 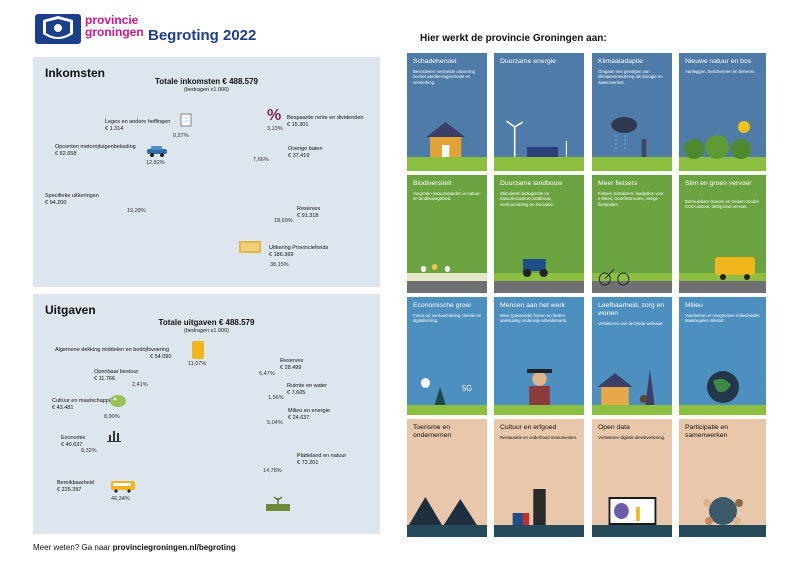 What do you see at coordinates (75, 73) in the screenshot?
I see `income-section-title: Inkomsten` at bounding box center [75, 73].